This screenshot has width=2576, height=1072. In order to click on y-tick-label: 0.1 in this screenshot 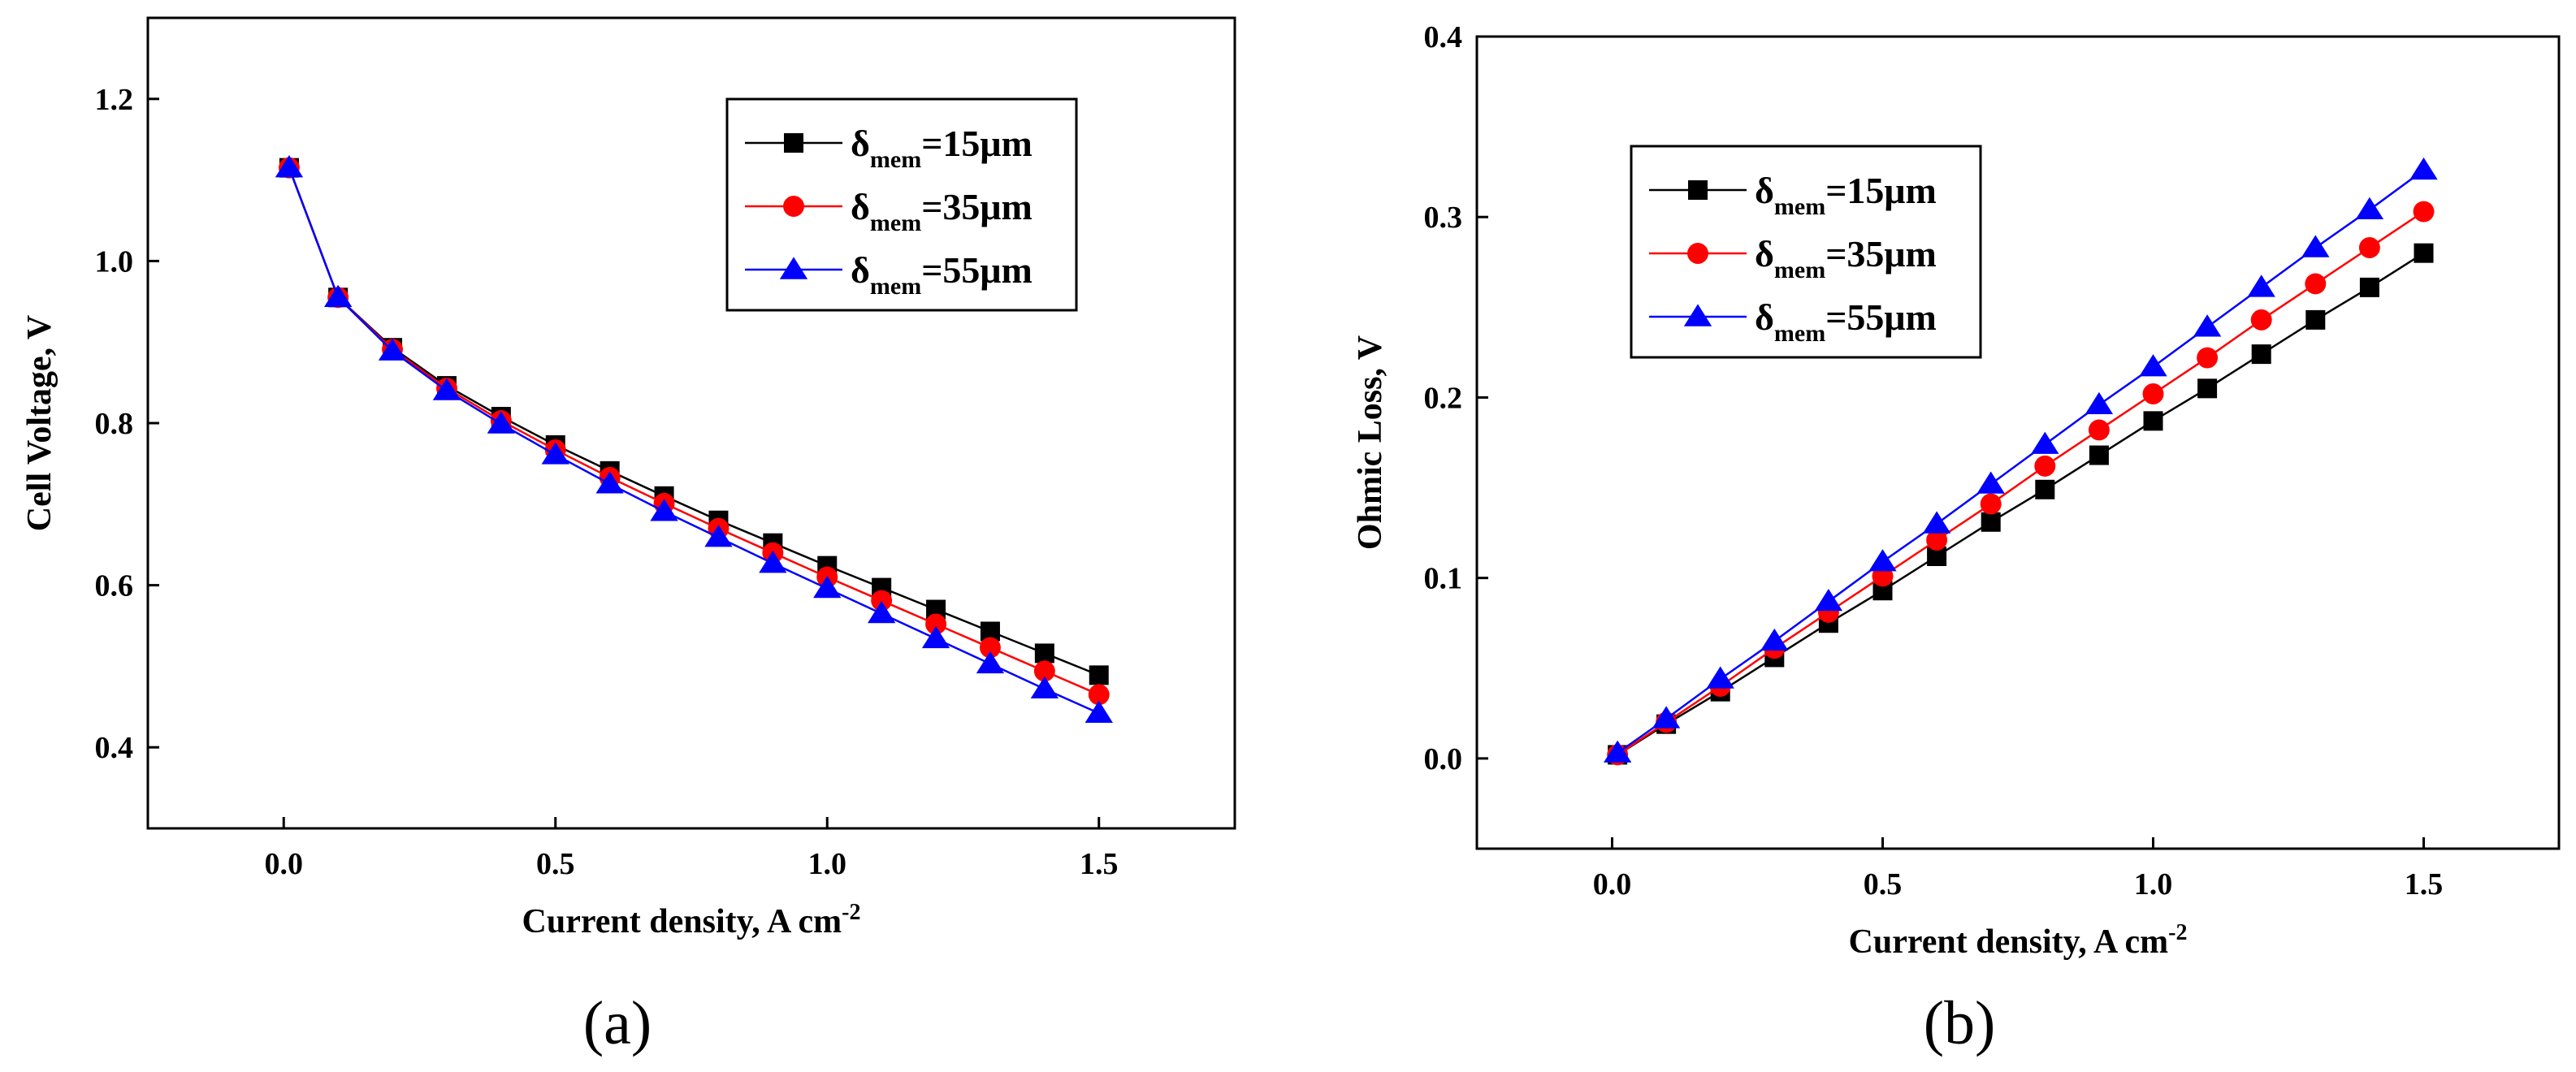, I will do `click(1443, 579)`.